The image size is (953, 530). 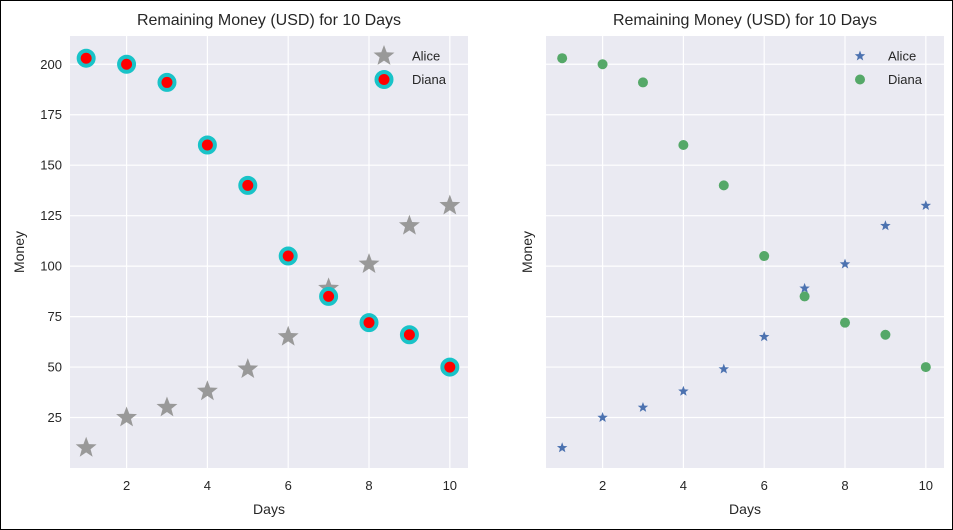 I want to click on y-tick-label: 175, so click(x=51, y=114).